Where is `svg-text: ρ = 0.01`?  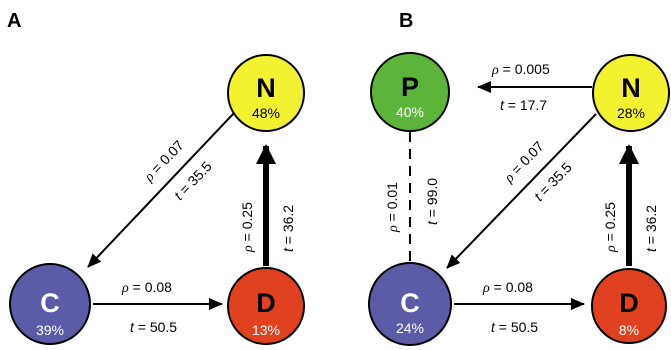 svg-text: ρ = 0.01 is located at coordinates (392, 207).